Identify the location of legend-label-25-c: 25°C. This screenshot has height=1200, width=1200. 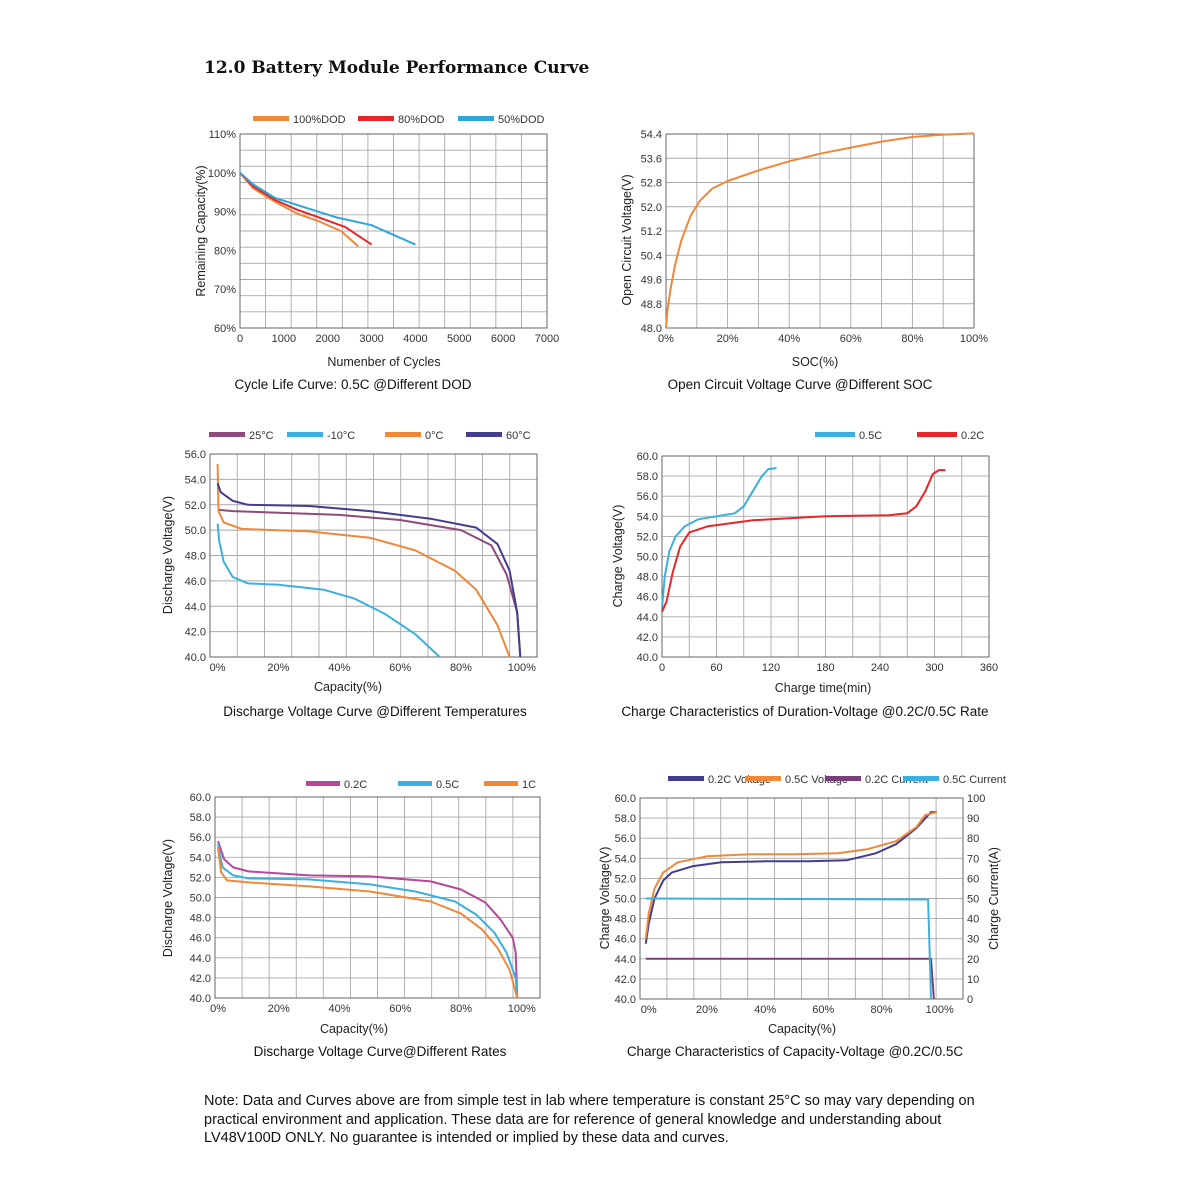
(261, 436).